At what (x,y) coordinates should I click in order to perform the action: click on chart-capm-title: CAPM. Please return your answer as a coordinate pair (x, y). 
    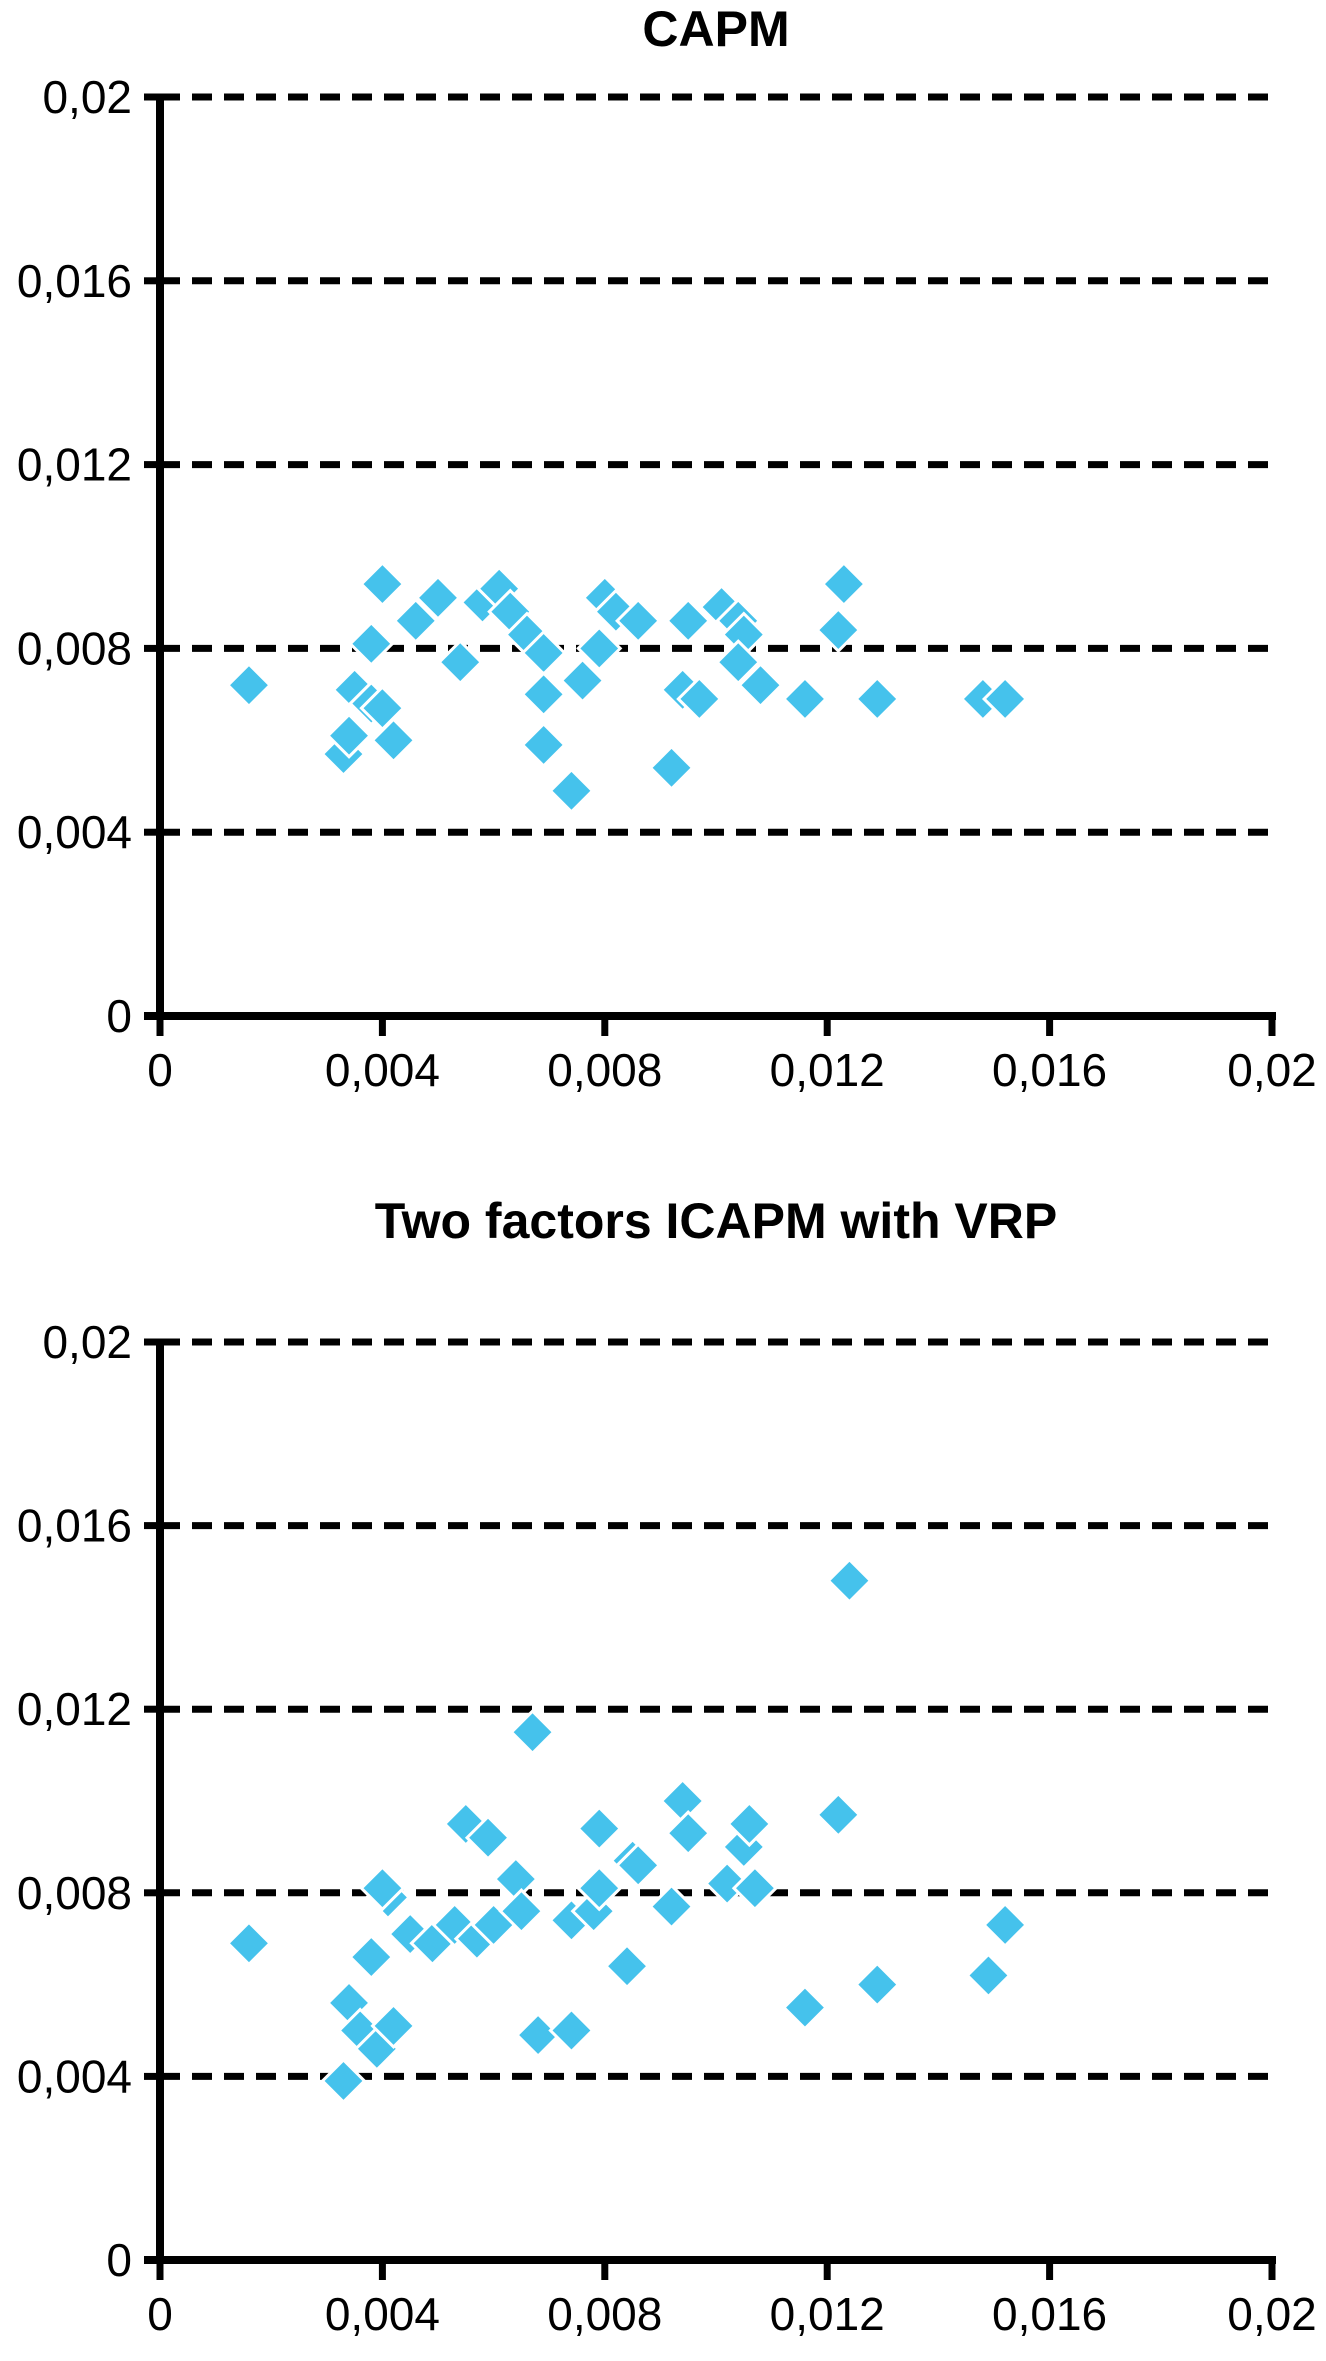
    Looking at the image, I should click on (716, 29).